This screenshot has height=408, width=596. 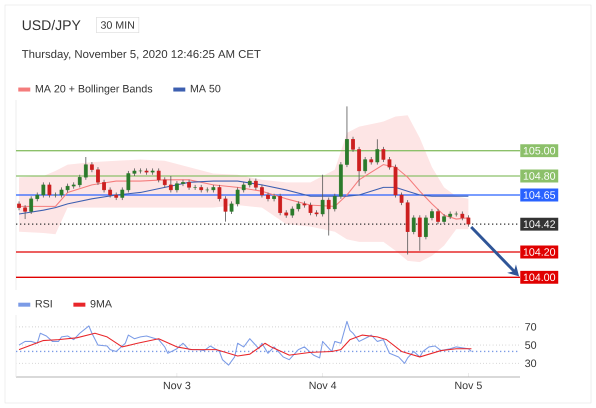 What do you see at coordinates (530, 364) in the screenshot?
I see `y-tick-label: 30` at bounding box center [530, 364].